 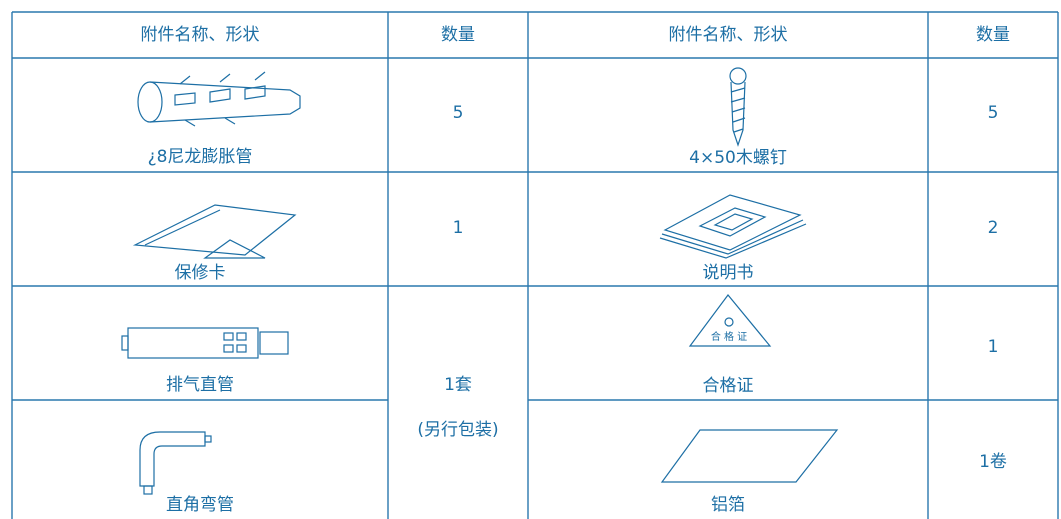 I want to click on pipe-icon, so click(x=205, y=343).